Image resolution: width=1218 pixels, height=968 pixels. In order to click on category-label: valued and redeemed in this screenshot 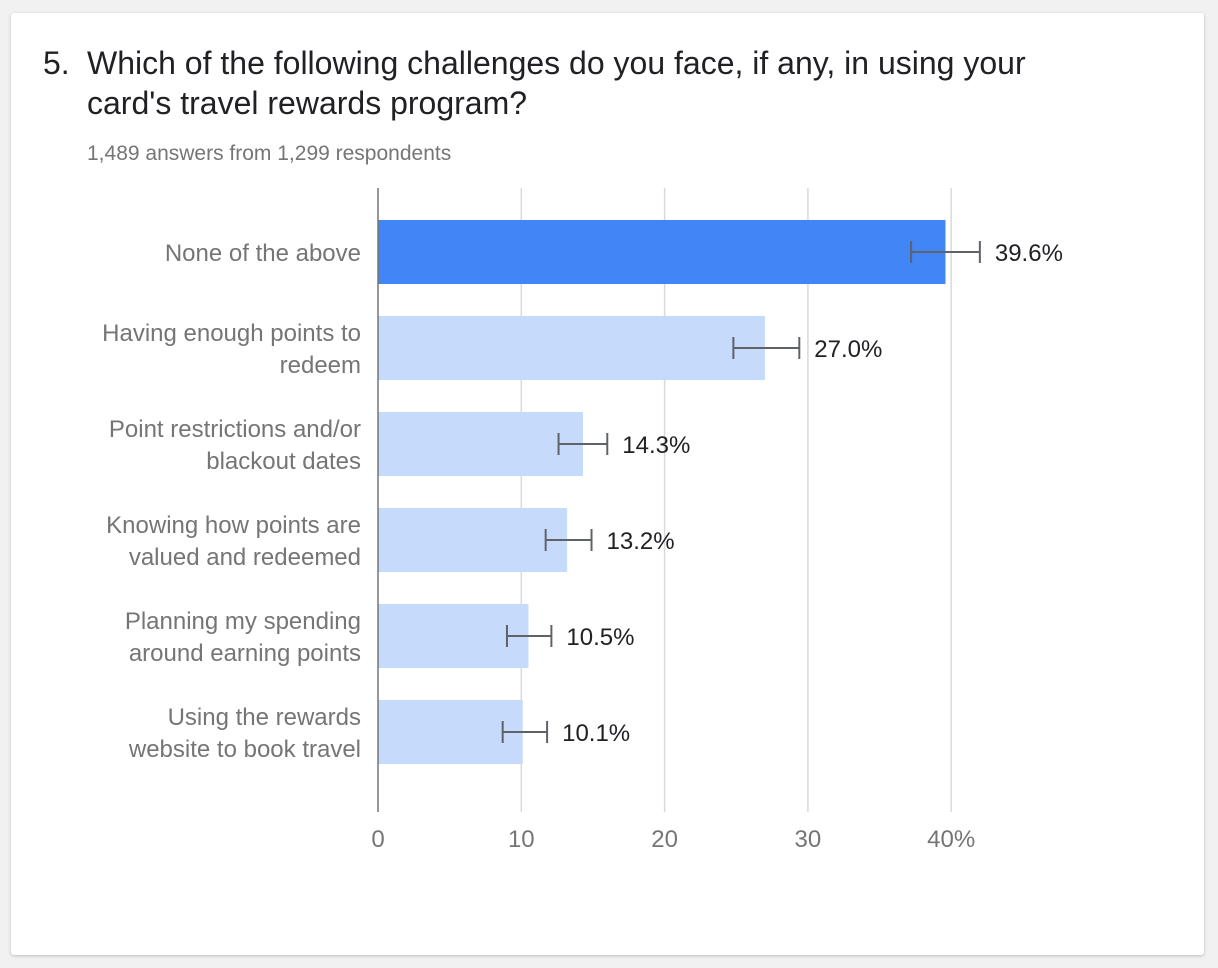, I will do `click(245, 557)`.